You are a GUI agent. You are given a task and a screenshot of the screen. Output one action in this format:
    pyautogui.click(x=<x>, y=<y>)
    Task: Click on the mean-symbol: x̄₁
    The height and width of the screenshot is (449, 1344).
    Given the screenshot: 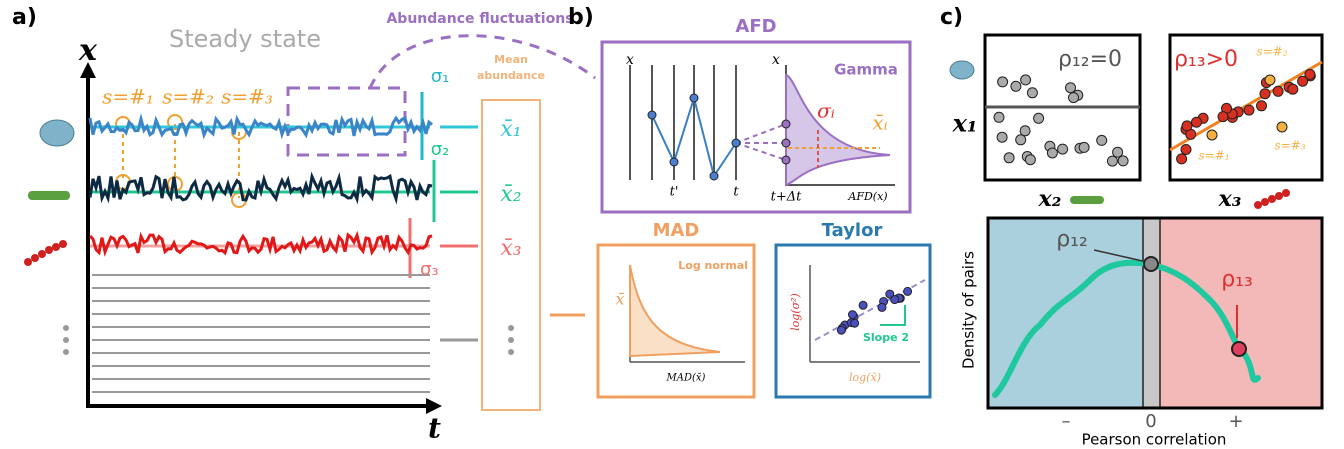 What is the action you would take?
    pyautogui.click(x=510, y=129)
    